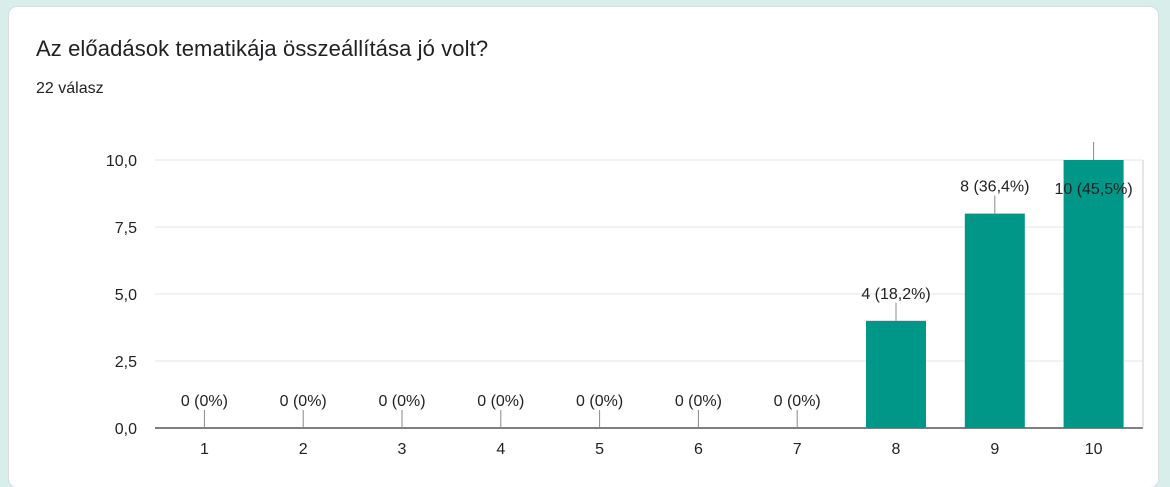 This screenshot has width=1170, height=487. Describe the element at coordinates (126, 362) in the screenshot. I see `y-tick-label: 2,5` at that location.